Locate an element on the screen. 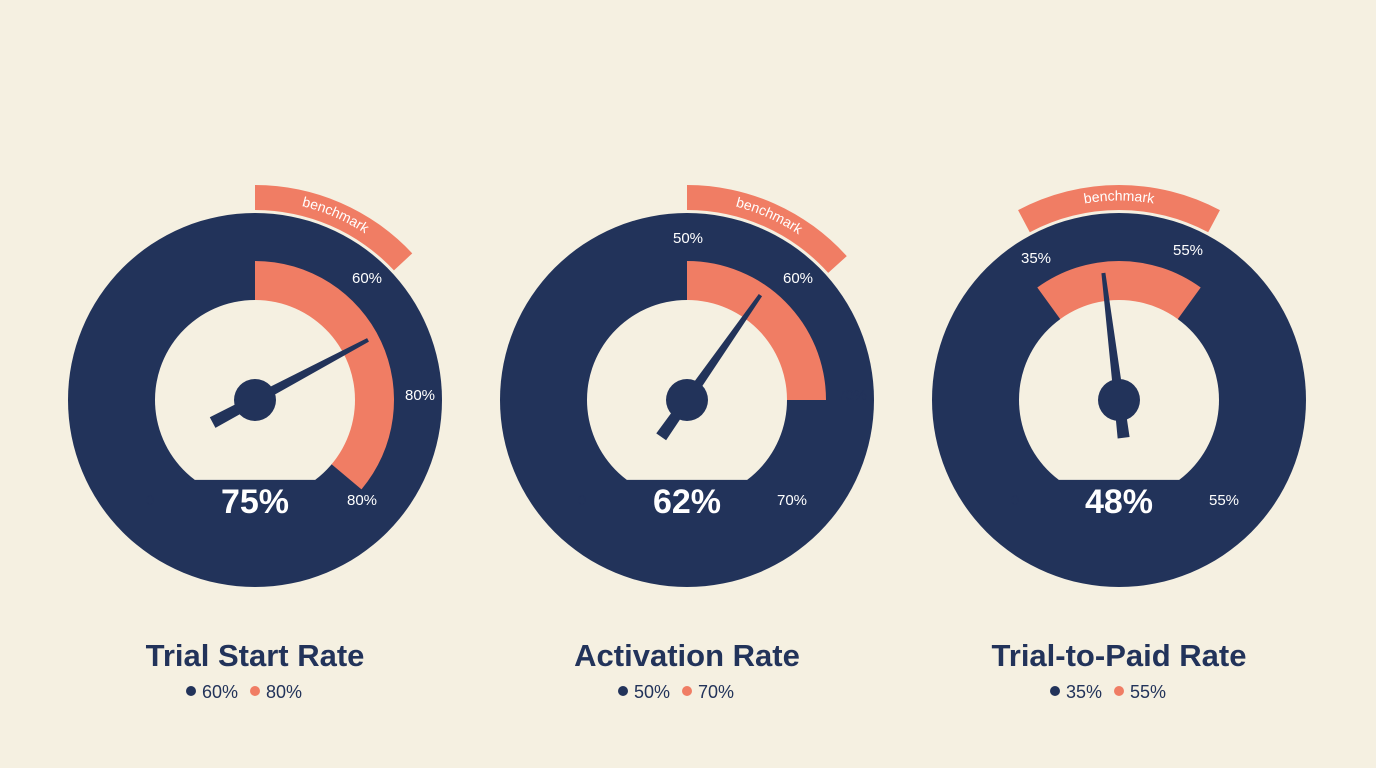 The image size is (1376, 768). gauge-value: 62% is located at coordinates (687, 502).